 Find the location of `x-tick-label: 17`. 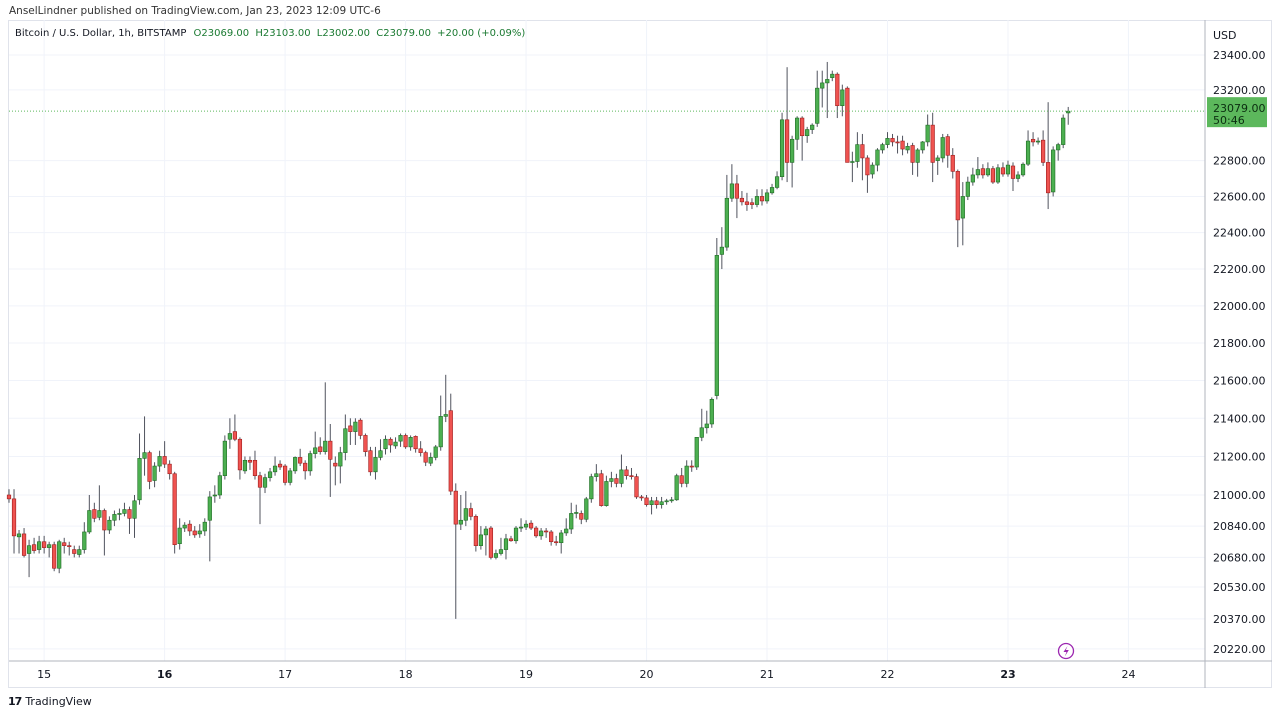

x-tick-label: 17 is located at coordinates (285, 674).